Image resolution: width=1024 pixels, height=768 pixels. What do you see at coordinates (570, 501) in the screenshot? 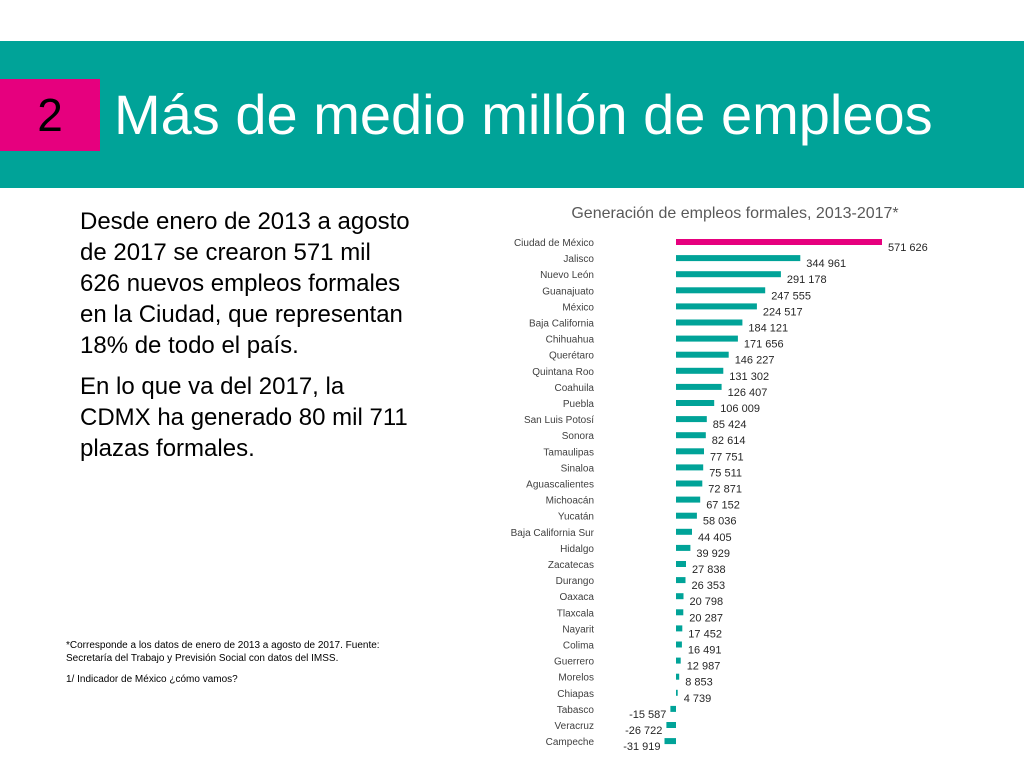
I see `category-label-michoacan: Michoacán` at bounding box center [570, 501].